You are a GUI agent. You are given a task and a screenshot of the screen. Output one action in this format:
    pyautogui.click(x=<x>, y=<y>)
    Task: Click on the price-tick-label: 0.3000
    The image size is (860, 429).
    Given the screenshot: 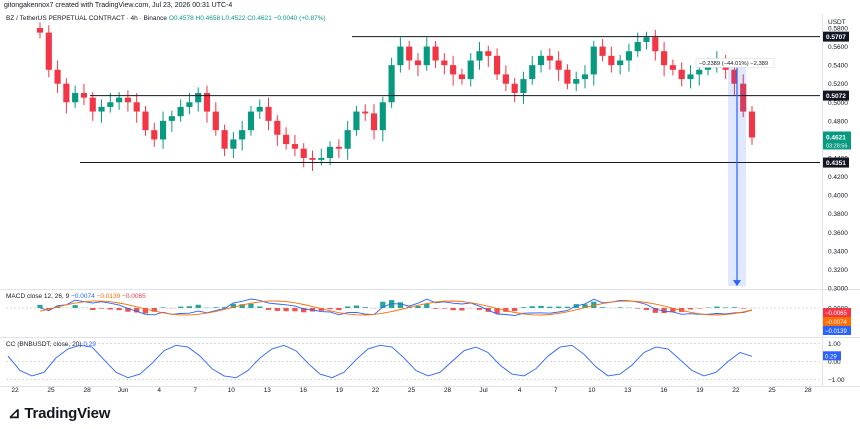 What is the action you would take?
    pyautogui.click(x=838, y=289)
    